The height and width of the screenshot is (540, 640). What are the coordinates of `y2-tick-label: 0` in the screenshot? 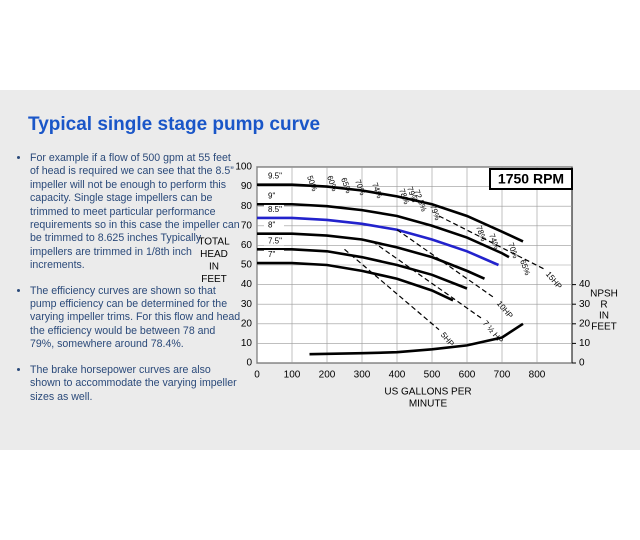 It's located at (582, 363).